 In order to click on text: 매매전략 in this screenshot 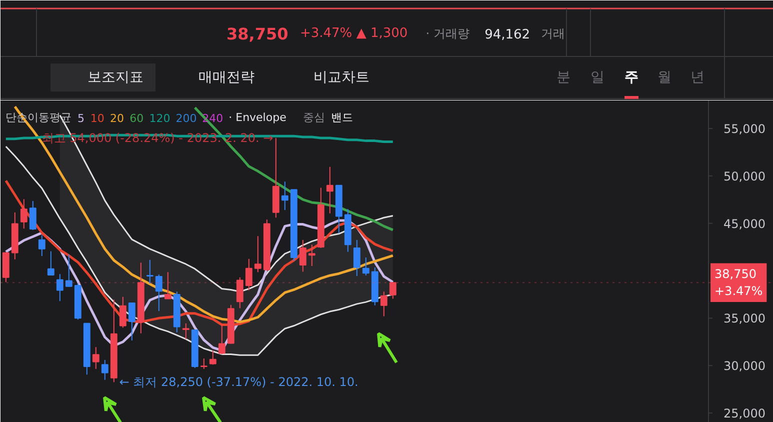, I will do `click(226, 78)`.